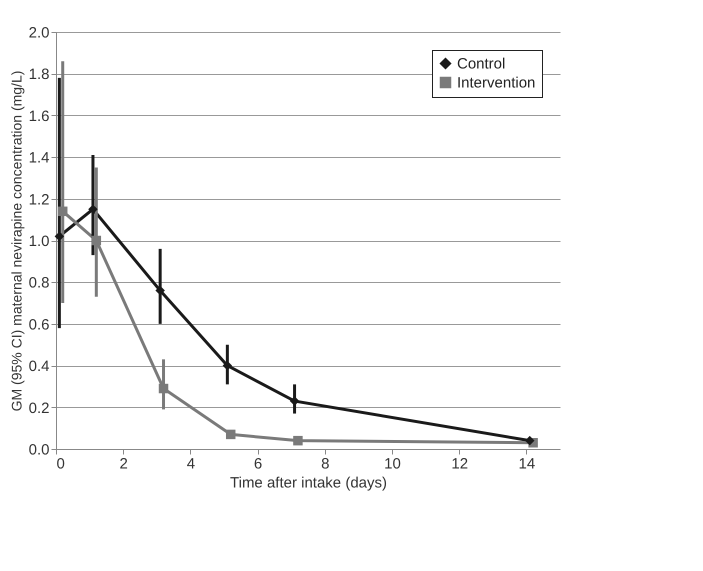 This screenshot has height=571, width=703. Describe the element at coordinates (39, 33) in the screenshot. I see `y-tick-label: 2.0` at that location.